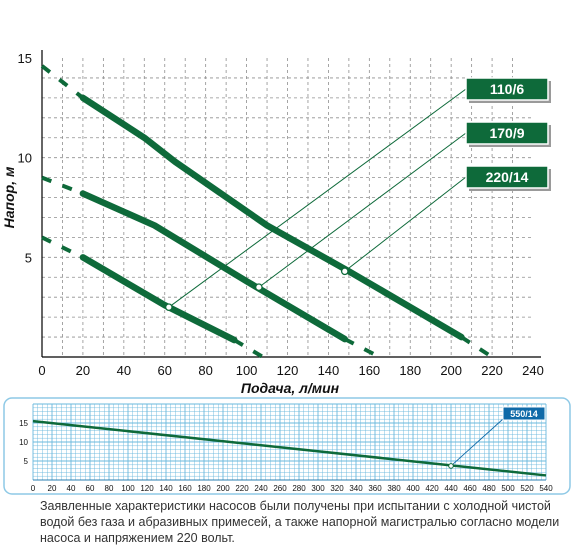 This screenshot has width=575, height=557. What do you see at coordinates (527, 488) in the screenshot?
I see `x-tick-label: 520` at bounding box center [527, 488].